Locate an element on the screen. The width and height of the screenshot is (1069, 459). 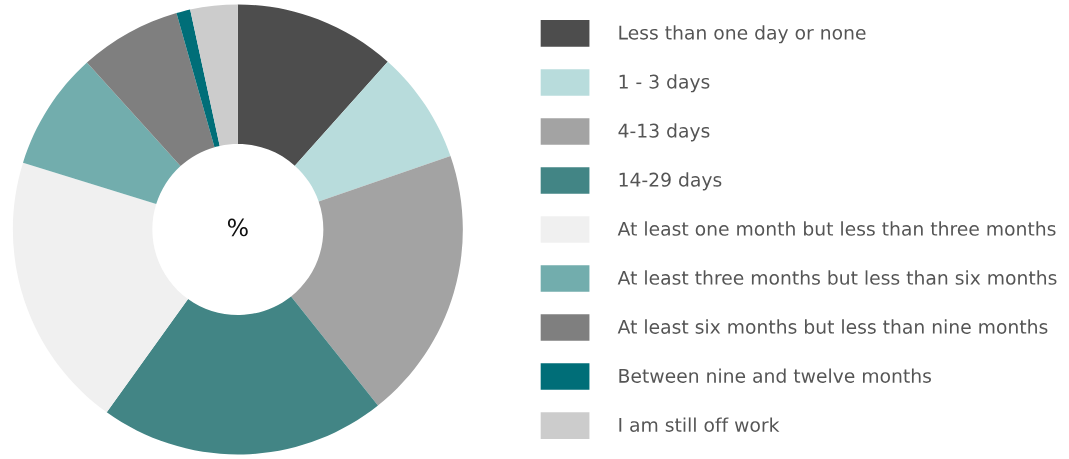
legend-label: Between nine and twelve months is located at coordinates (775, 375).